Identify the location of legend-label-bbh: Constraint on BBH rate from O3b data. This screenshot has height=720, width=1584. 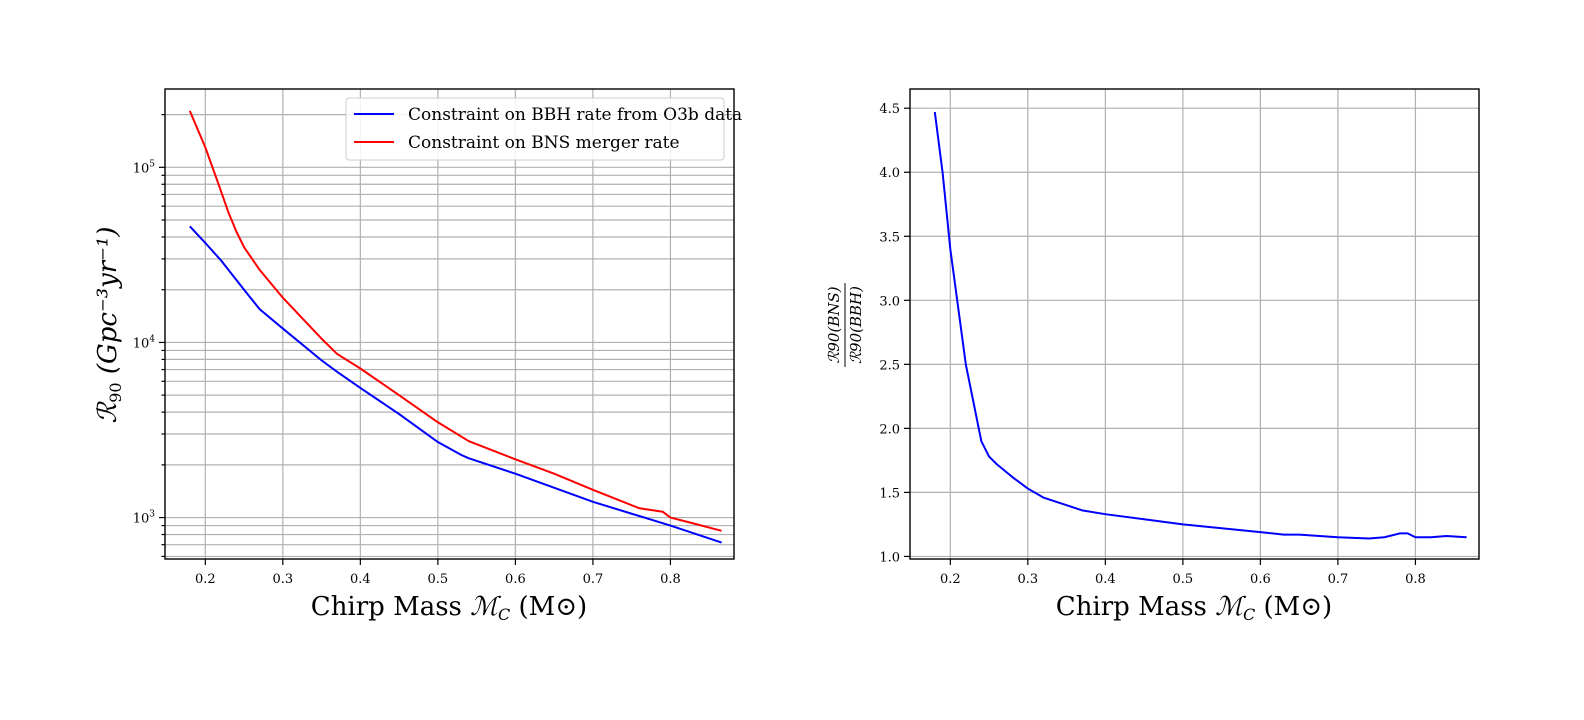
(575, 115).